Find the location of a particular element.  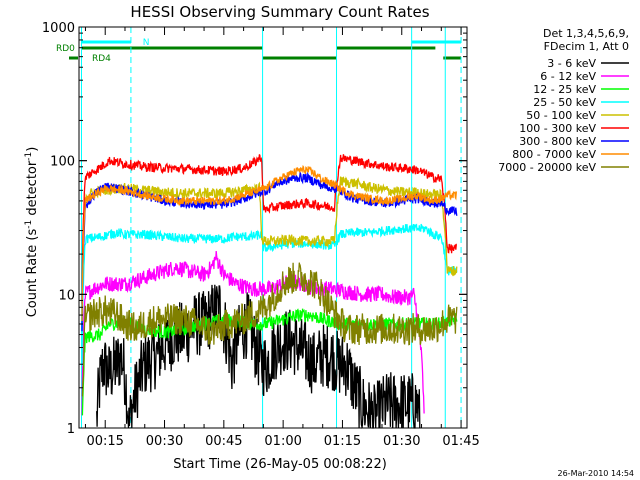

legend-entry-label: 3 - 6 keV is located at coordinates (571, 63).